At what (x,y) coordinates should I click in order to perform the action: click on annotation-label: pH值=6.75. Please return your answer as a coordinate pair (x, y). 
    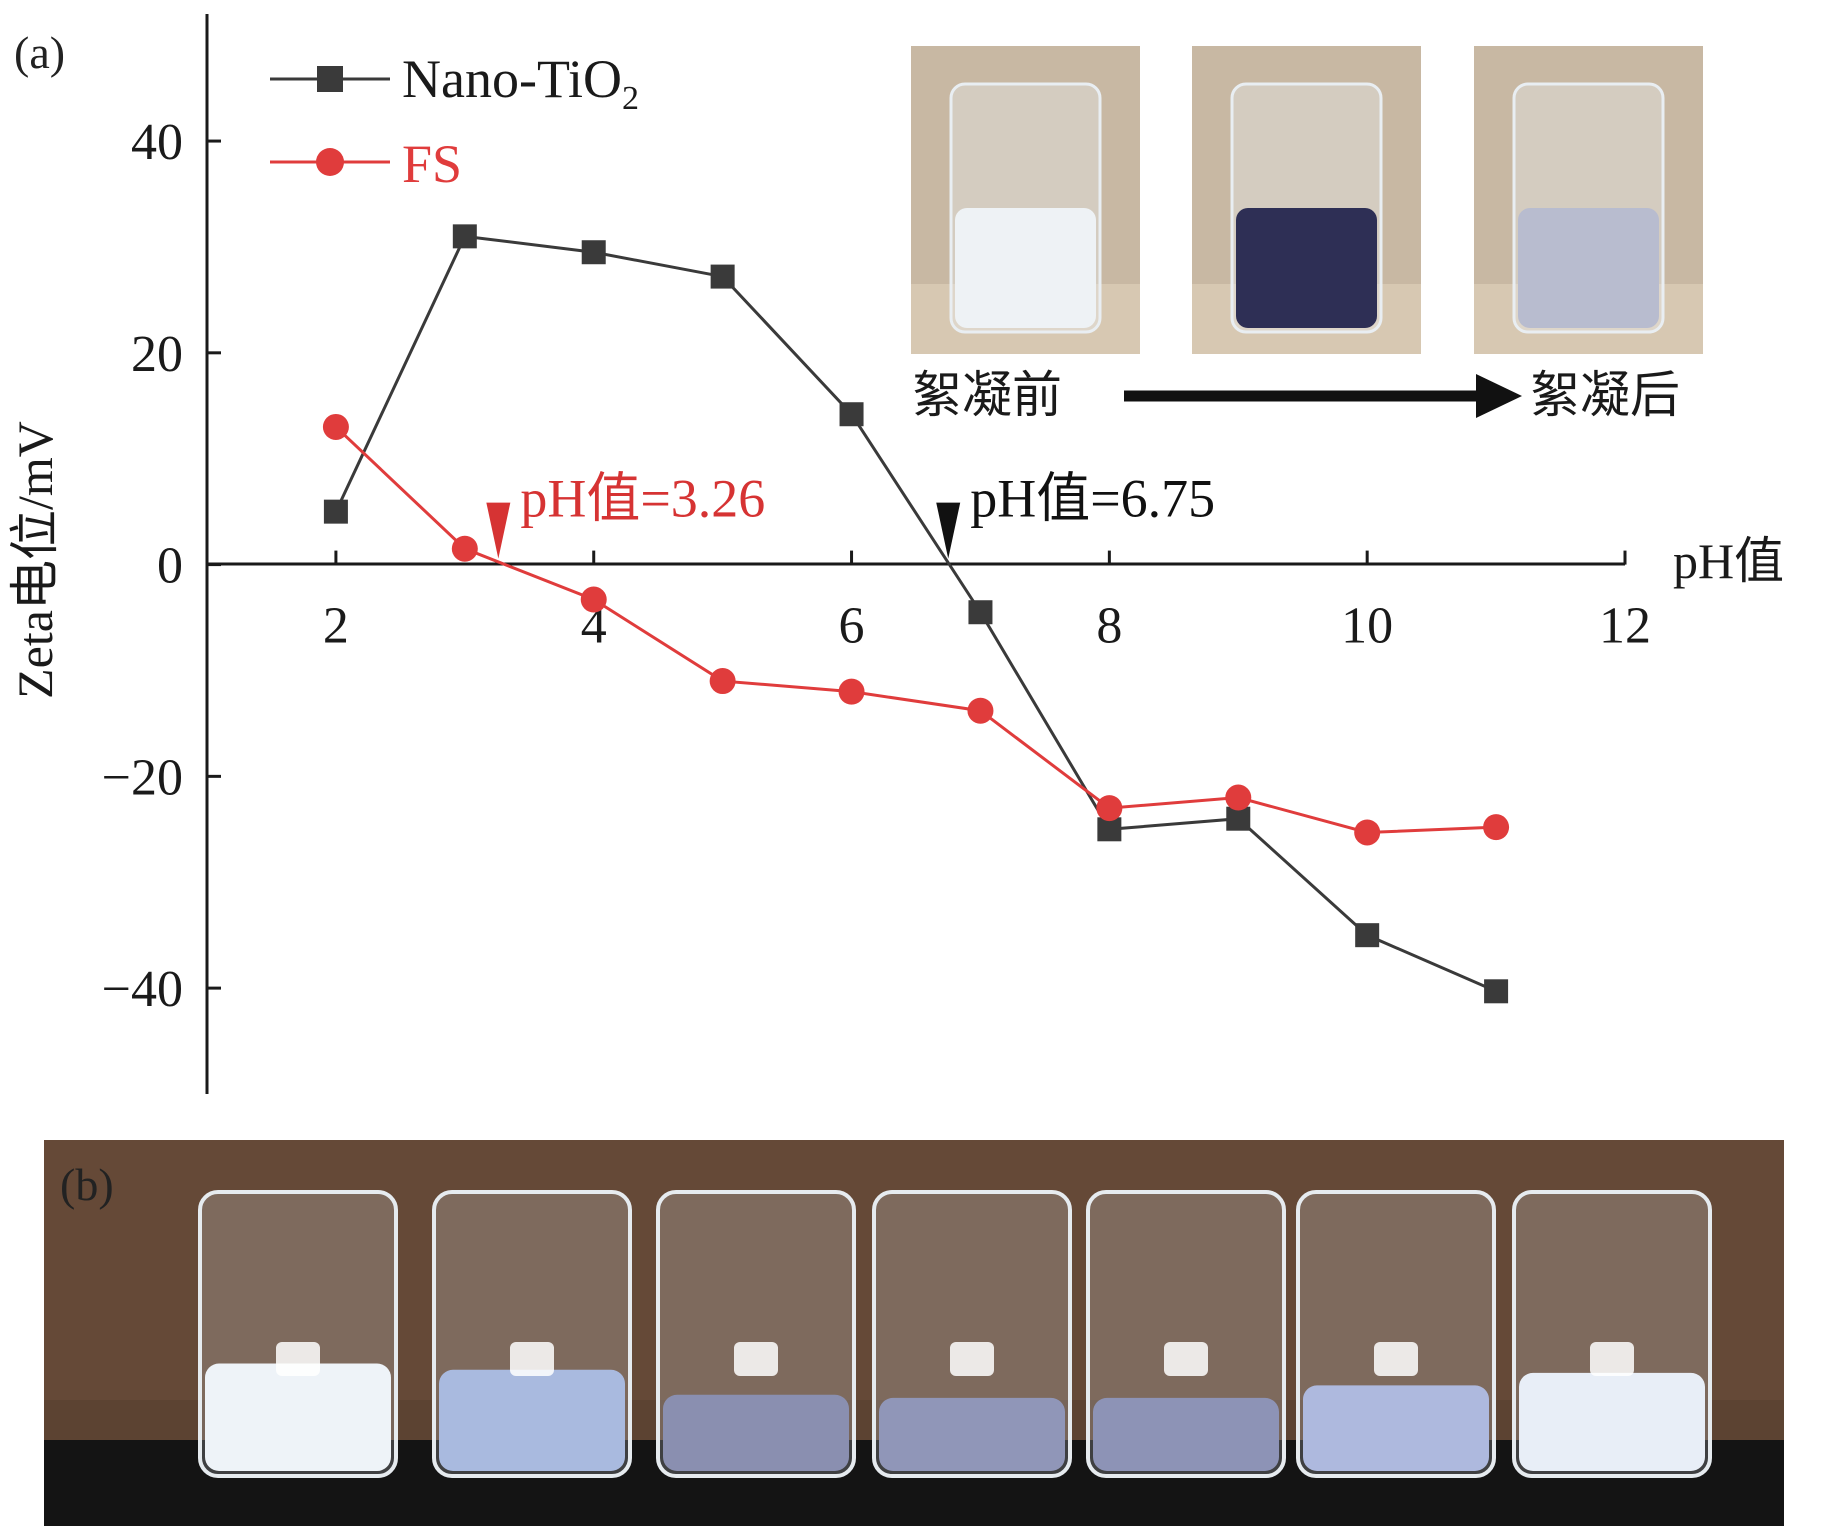
    Looking at the image, I should click on (1092, 499).